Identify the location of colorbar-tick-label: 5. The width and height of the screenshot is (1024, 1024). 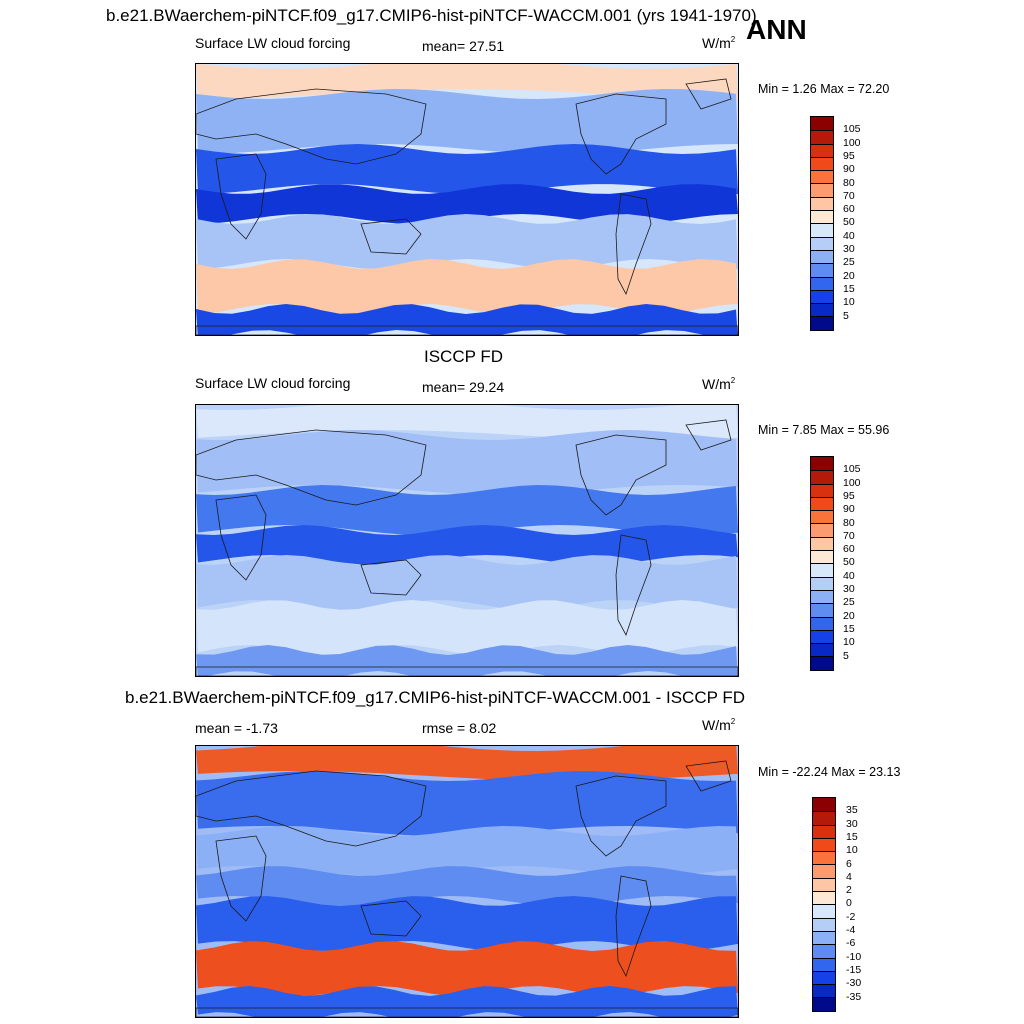
(846, 315).